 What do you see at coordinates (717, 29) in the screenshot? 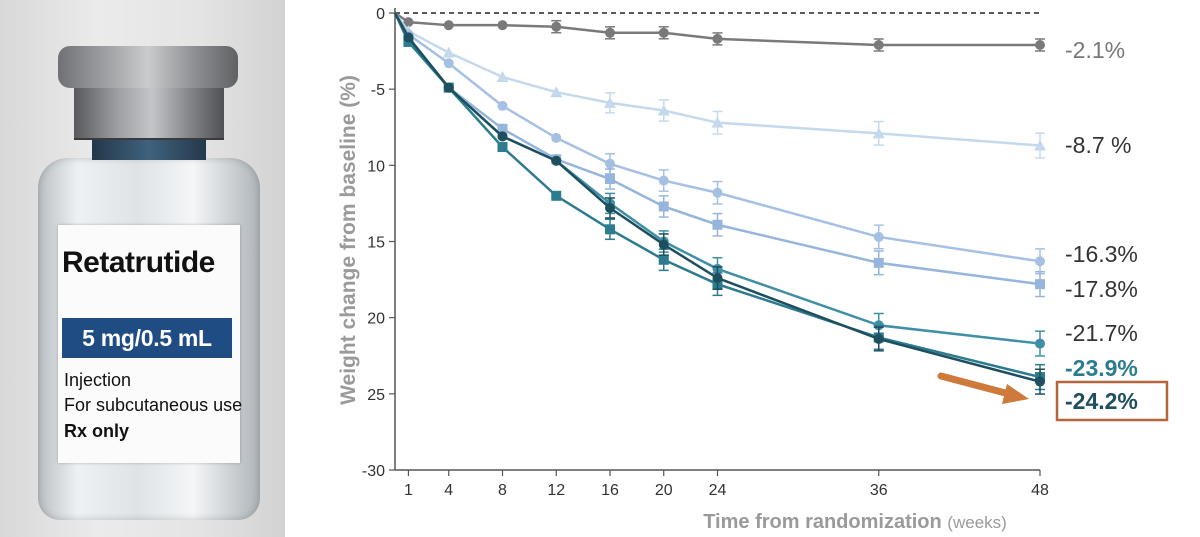
I see `series-line-gray` at bounding box center [717, 29].